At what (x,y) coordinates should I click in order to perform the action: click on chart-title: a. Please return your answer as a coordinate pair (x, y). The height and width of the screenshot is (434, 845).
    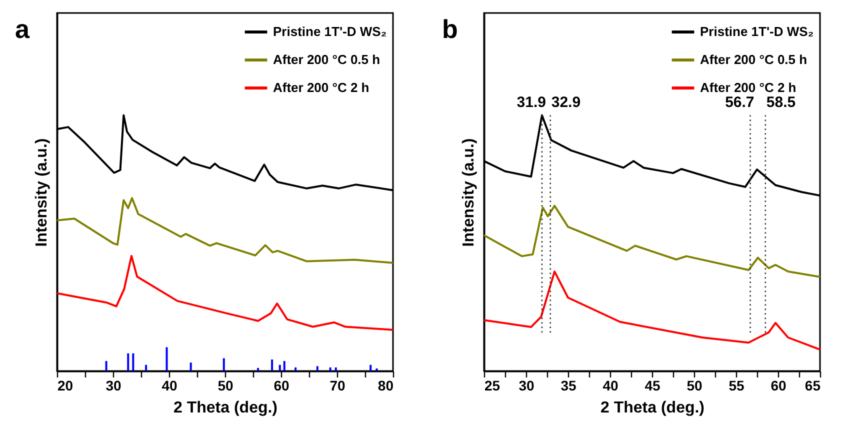
    Looking at the image, I should click on (22, 29).